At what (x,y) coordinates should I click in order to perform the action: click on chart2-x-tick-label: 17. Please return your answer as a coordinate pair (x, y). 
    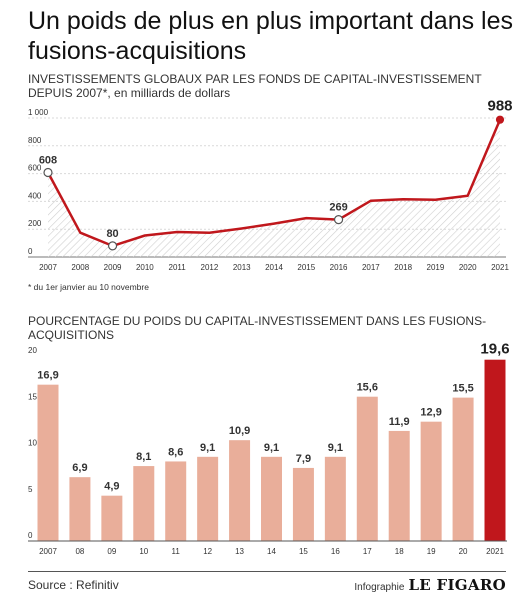
    Looking at the image, I should click on (367, 551).